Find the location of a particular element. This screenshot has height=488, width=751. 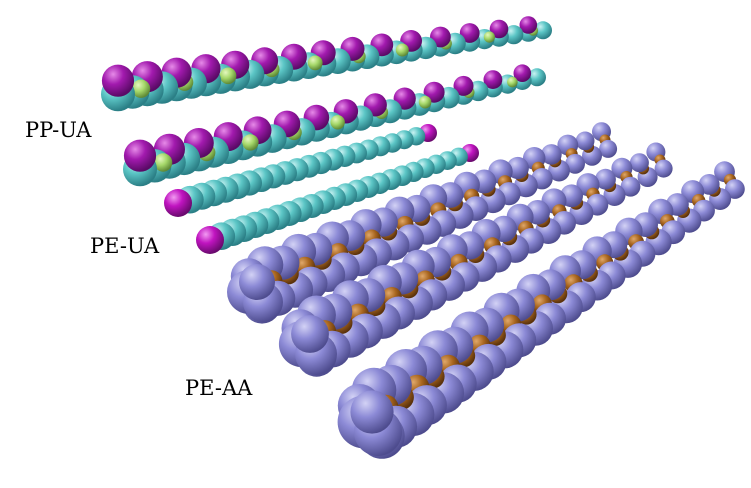

pp-ua-label: PP-UA is located at coordinates (58, 130).